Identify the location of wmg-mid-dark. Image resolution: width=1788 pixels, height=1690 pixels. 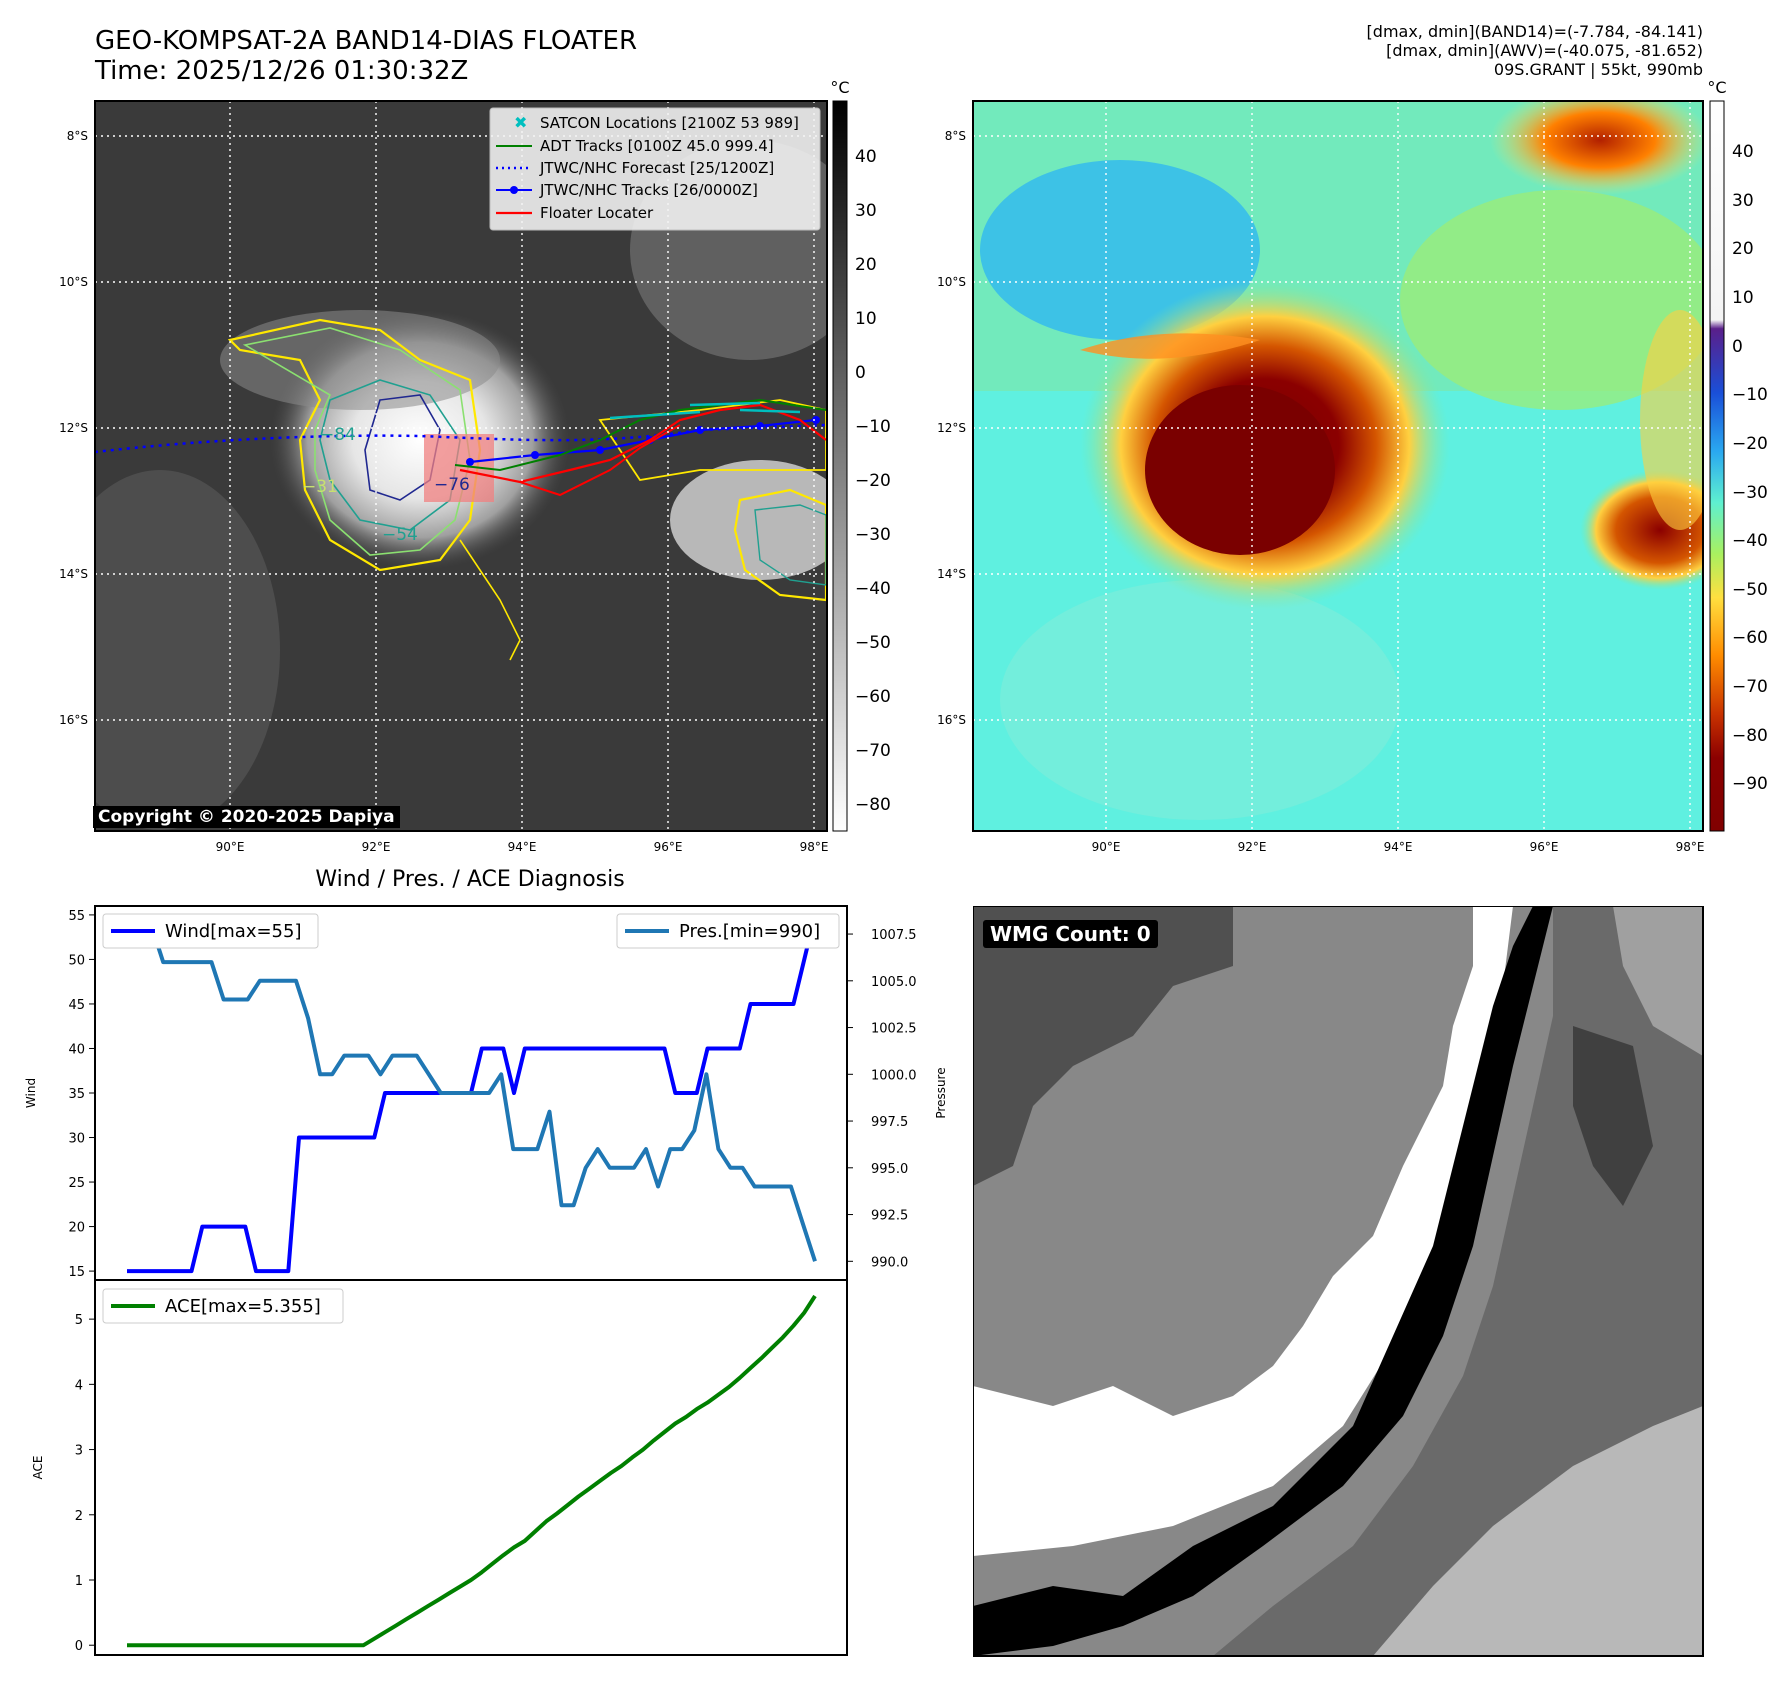
(1613, 1116).